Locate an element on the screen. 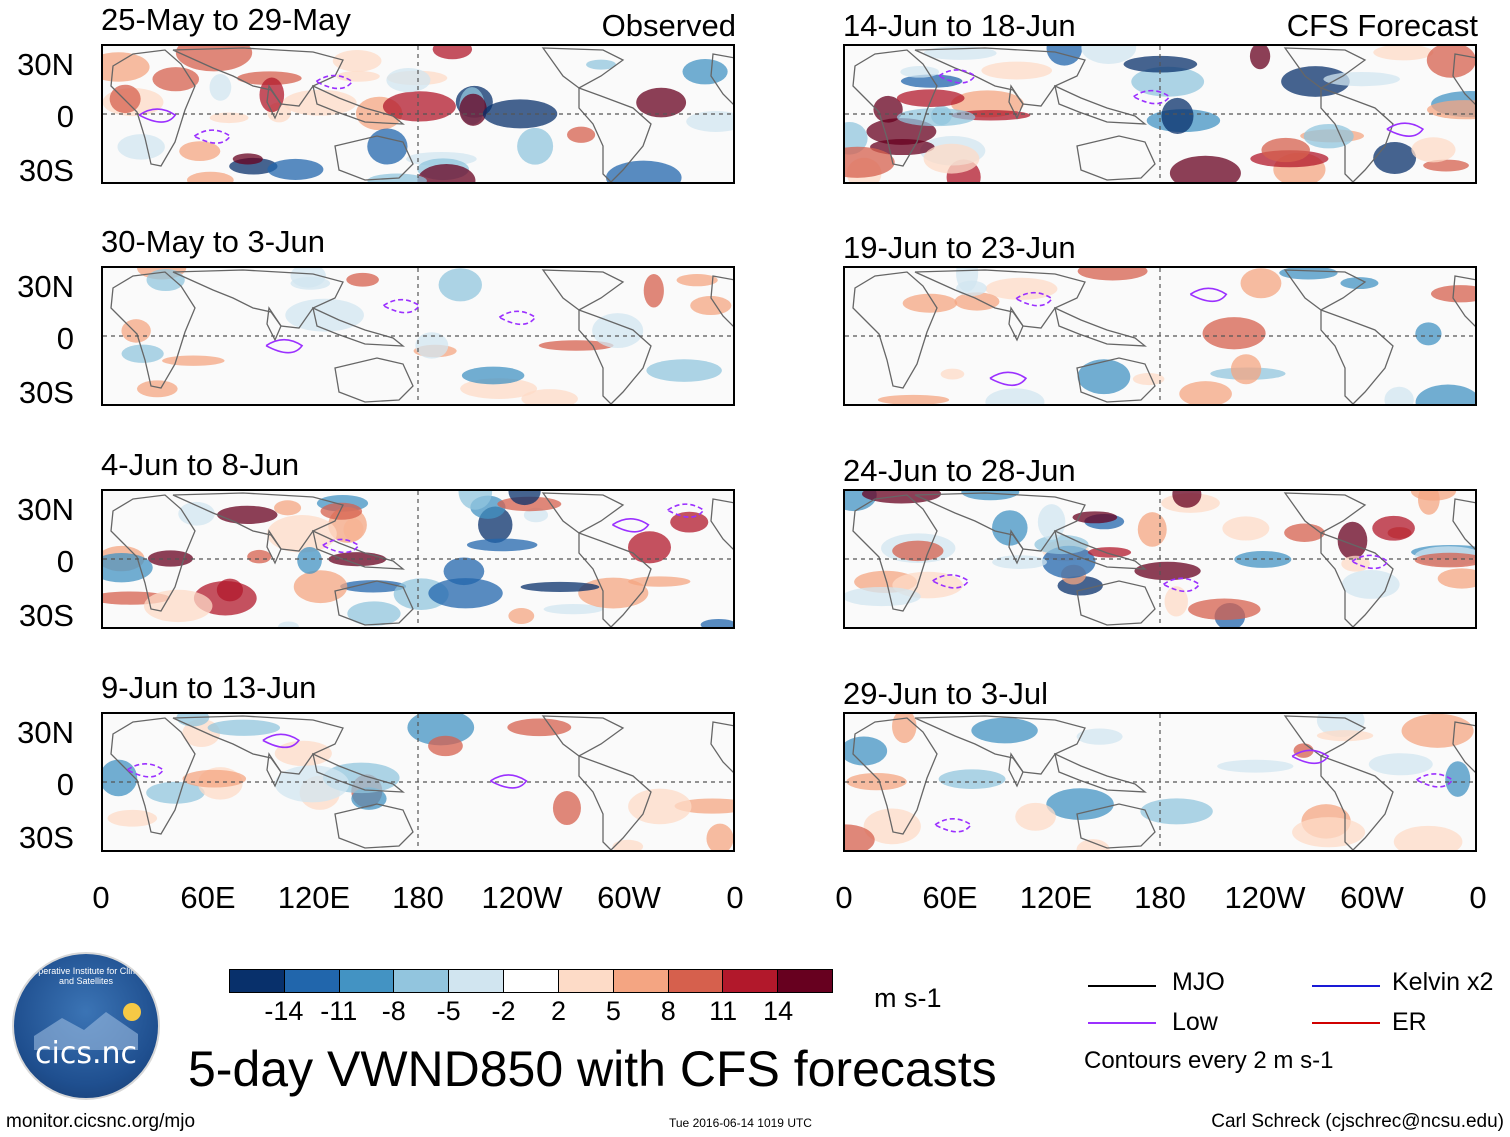  panel-title-fcst-3: 24-Jun to 28-Jun is located at coordinates (959, 470).